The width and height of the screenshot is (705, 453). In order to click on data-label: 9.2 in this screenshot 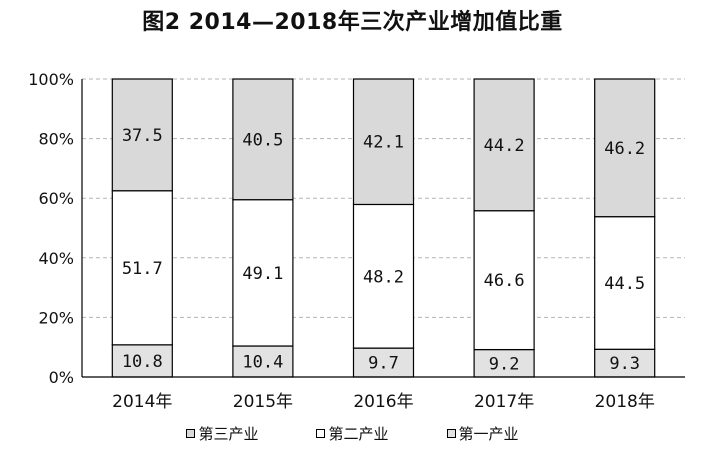, I will do `click(504, 364)`.